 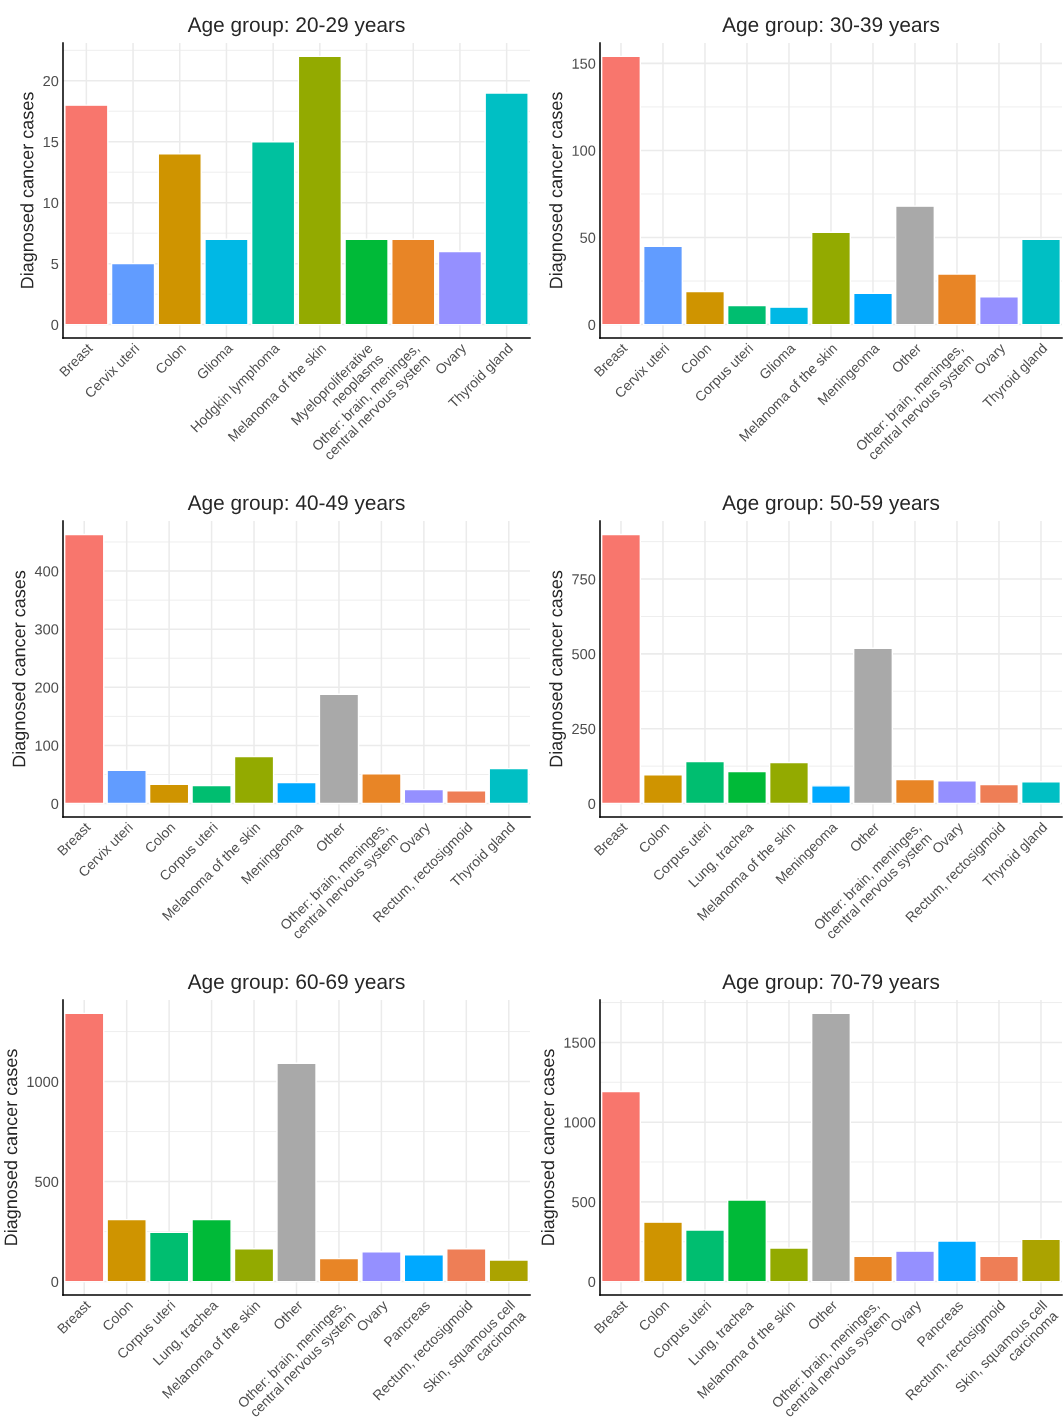 I want to click on y-tick-label: 50, so click(x=588, y=237).